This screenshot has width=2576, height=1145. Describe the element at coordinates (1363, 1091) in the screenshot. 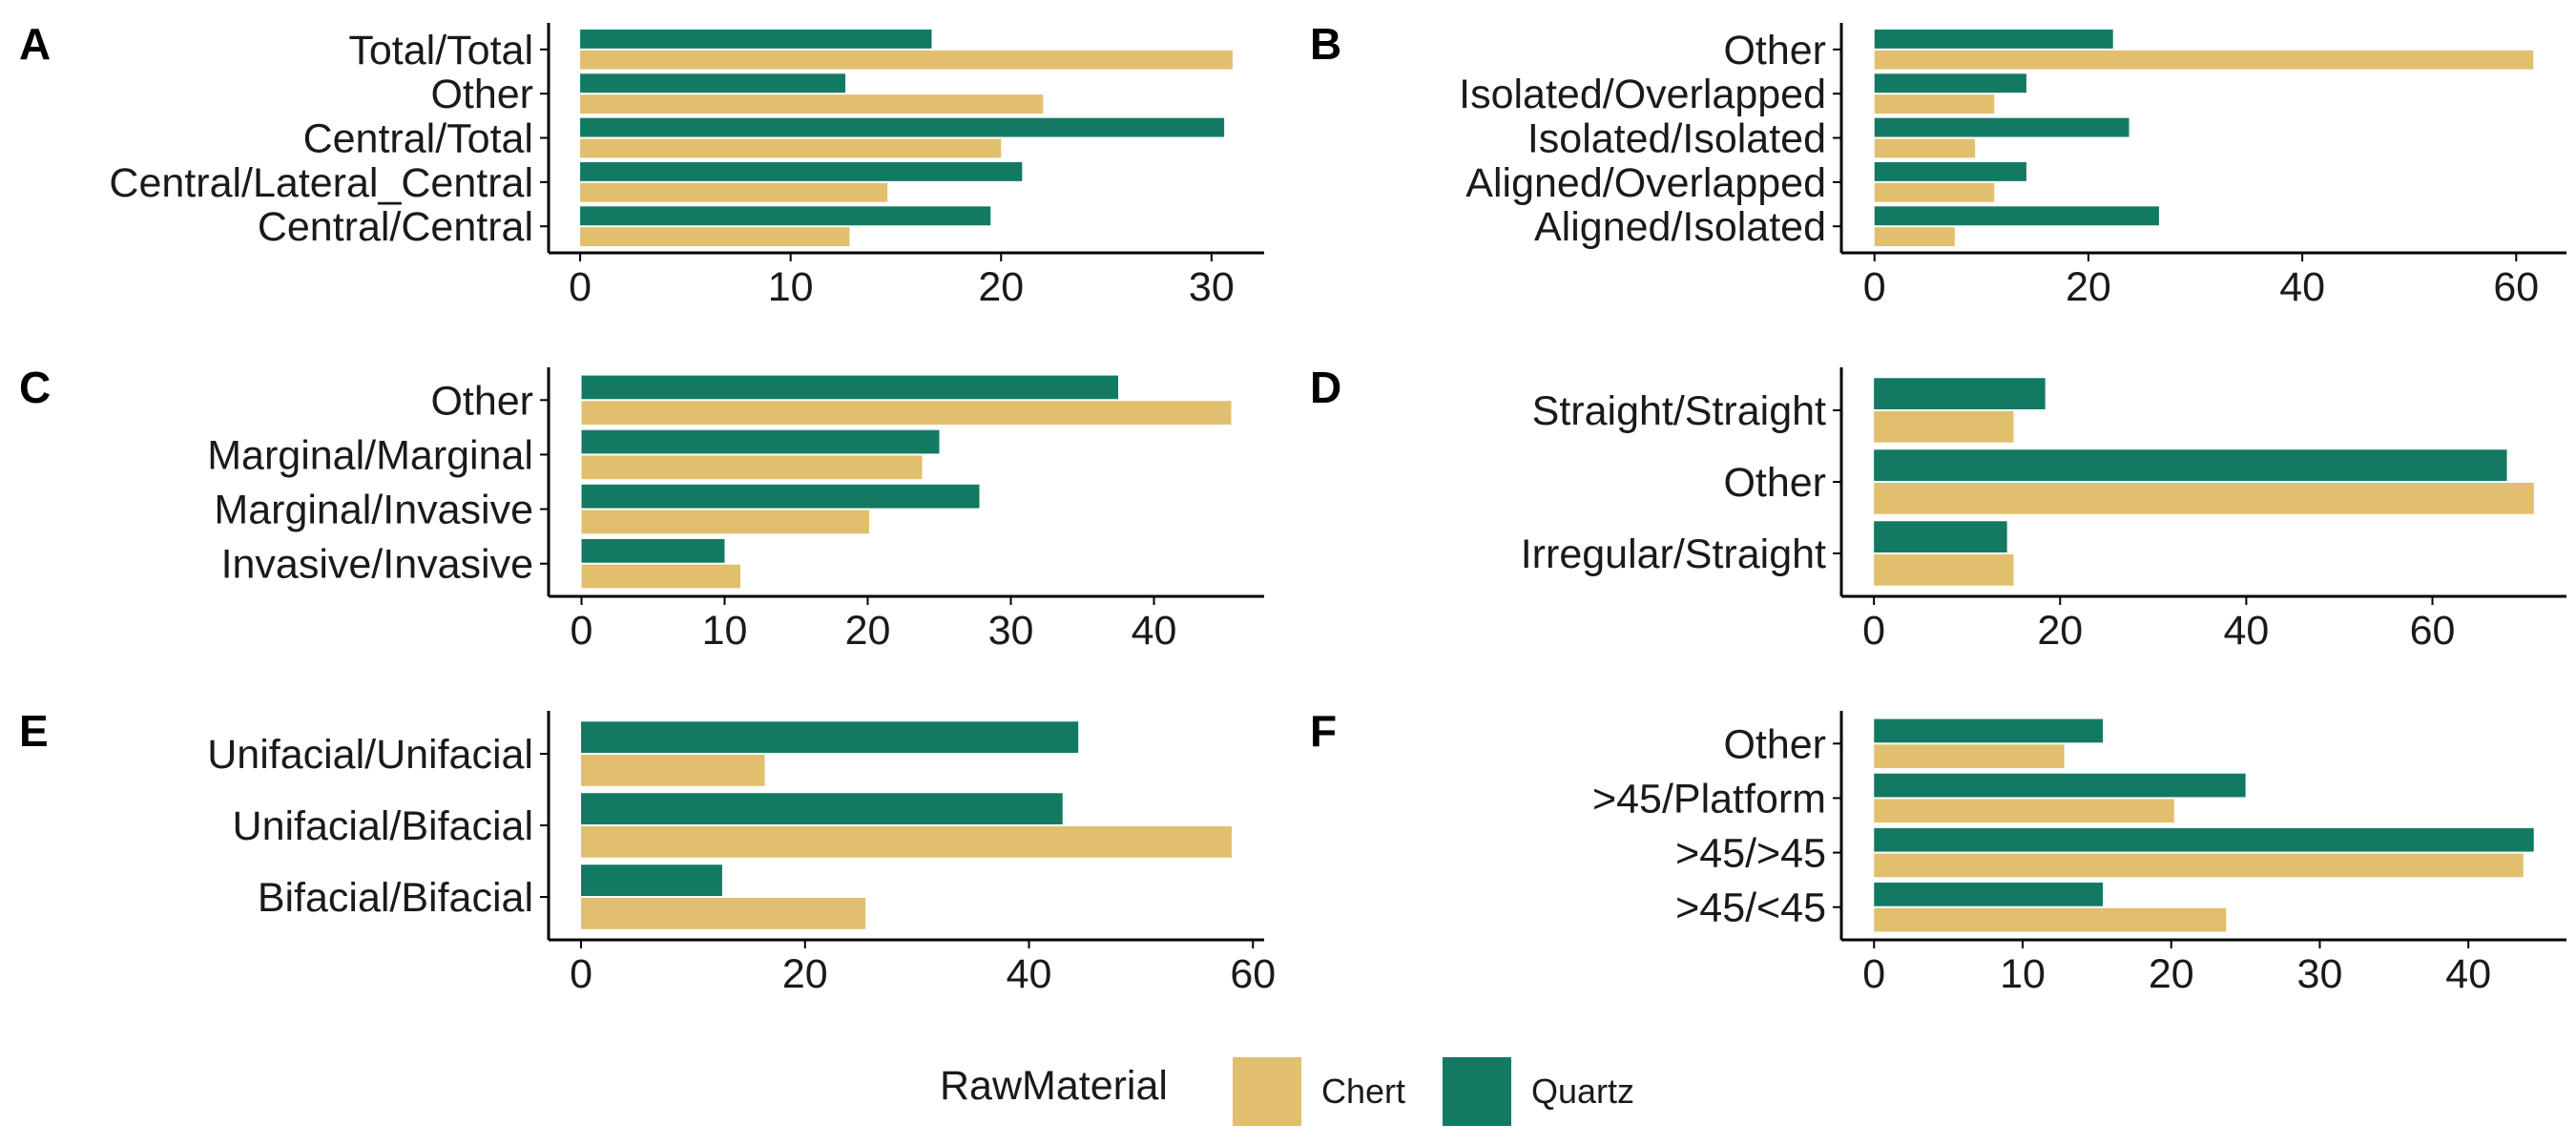

I see `legend-label-chert: Chert` at that location.